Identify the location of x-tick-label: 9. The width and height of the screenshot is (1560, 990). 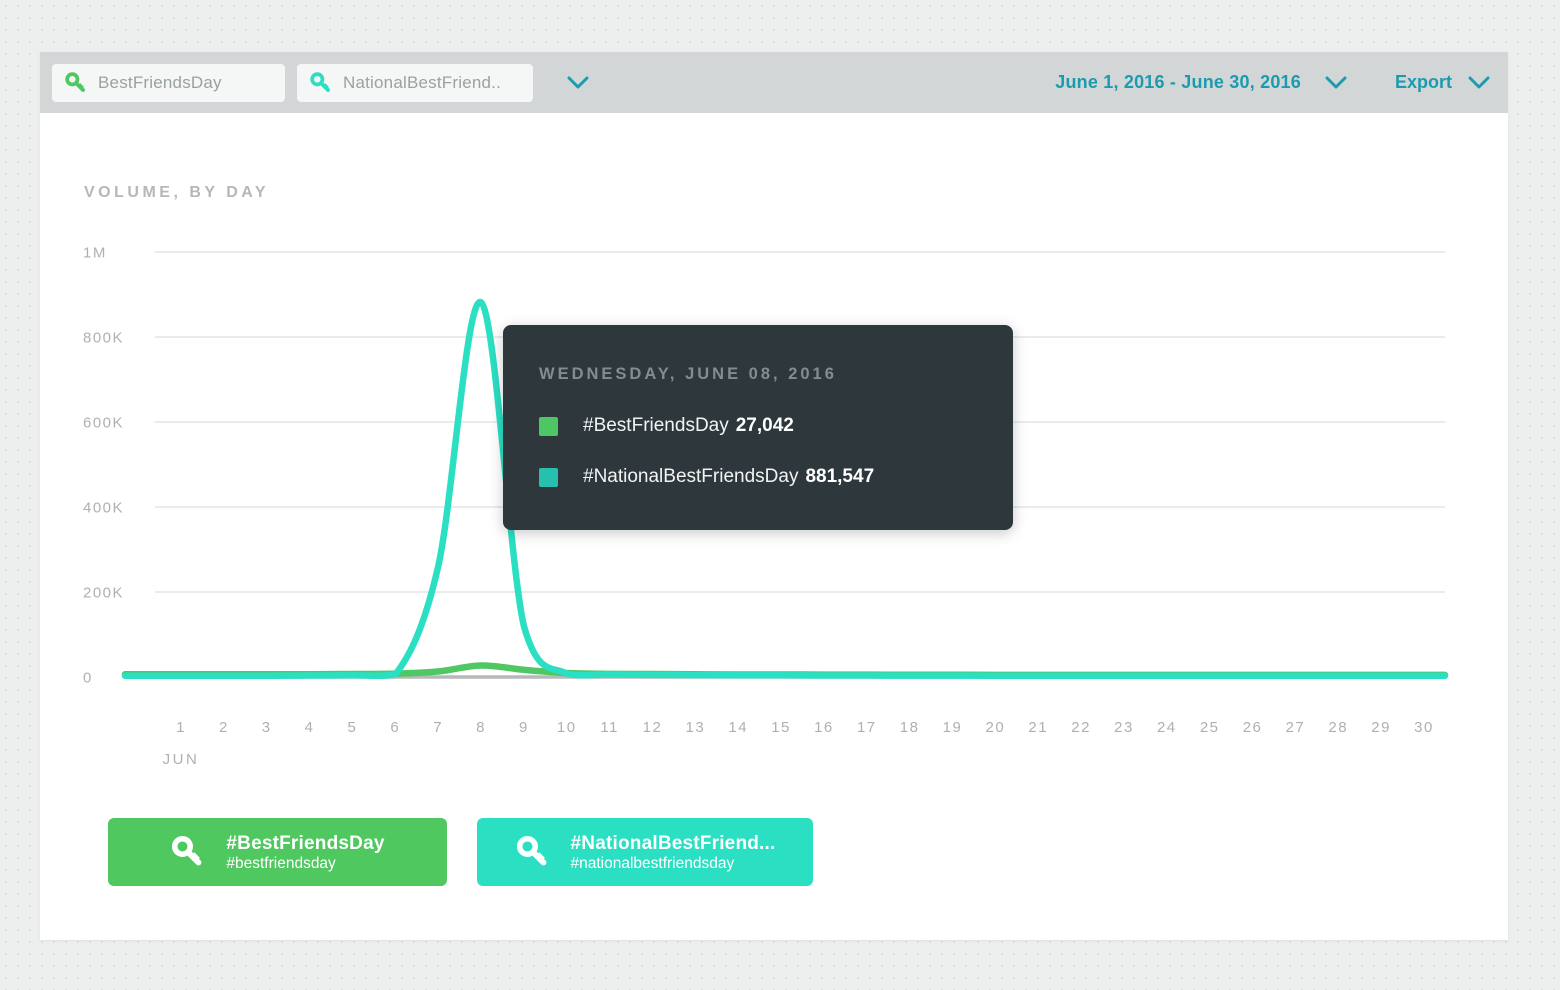
(524, 727).